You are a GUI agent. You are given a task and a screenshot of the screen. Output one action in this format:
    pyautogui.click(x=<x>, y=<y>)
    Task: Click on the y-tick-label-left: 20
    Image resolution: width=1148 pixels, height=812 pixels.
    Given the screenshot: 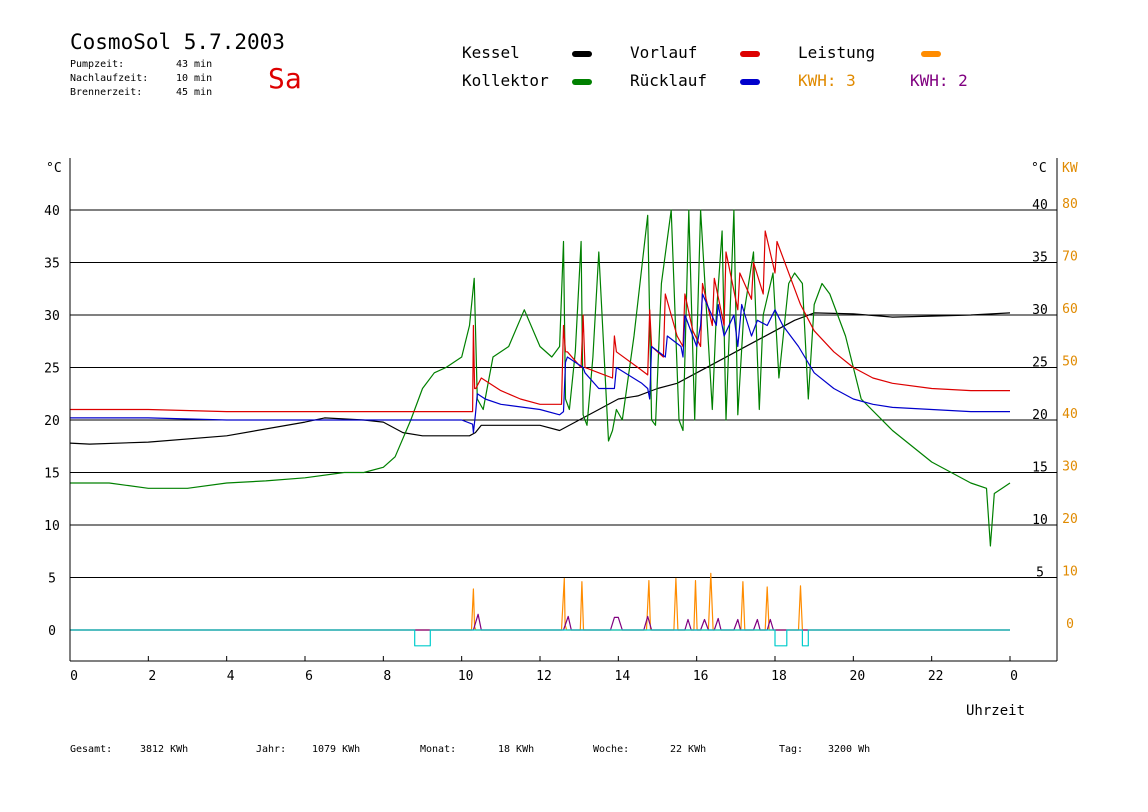 What is the action you would take?
    pyautogui.click(x=52, y=421)
    